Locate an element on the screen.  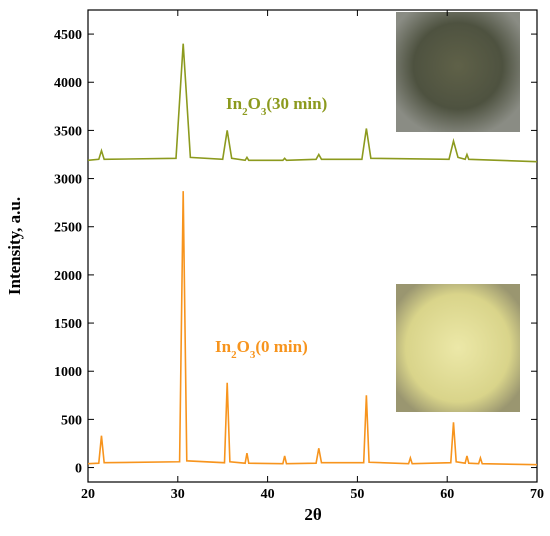
x-tick-label: 60 is located at coordinates (447, 494).